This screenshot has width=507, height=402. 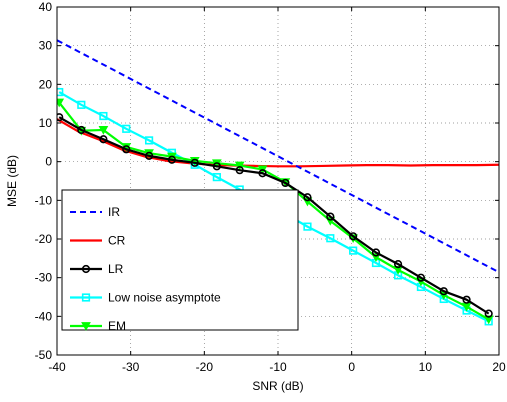 What do you see at coordinates (351, 367) in the screenshot?
I see `x-tick-label: 0` at bounding box center [351, 367].